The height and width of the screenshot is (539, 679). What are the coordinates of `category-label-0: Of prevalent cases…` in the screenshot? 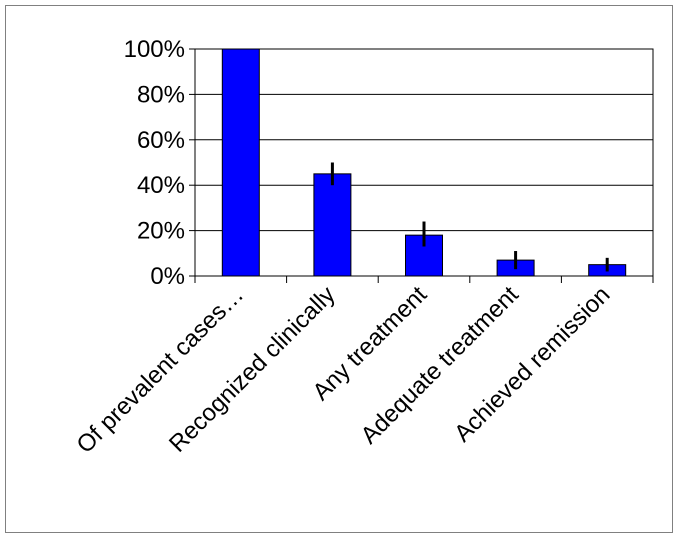 It's located at (160, 370).